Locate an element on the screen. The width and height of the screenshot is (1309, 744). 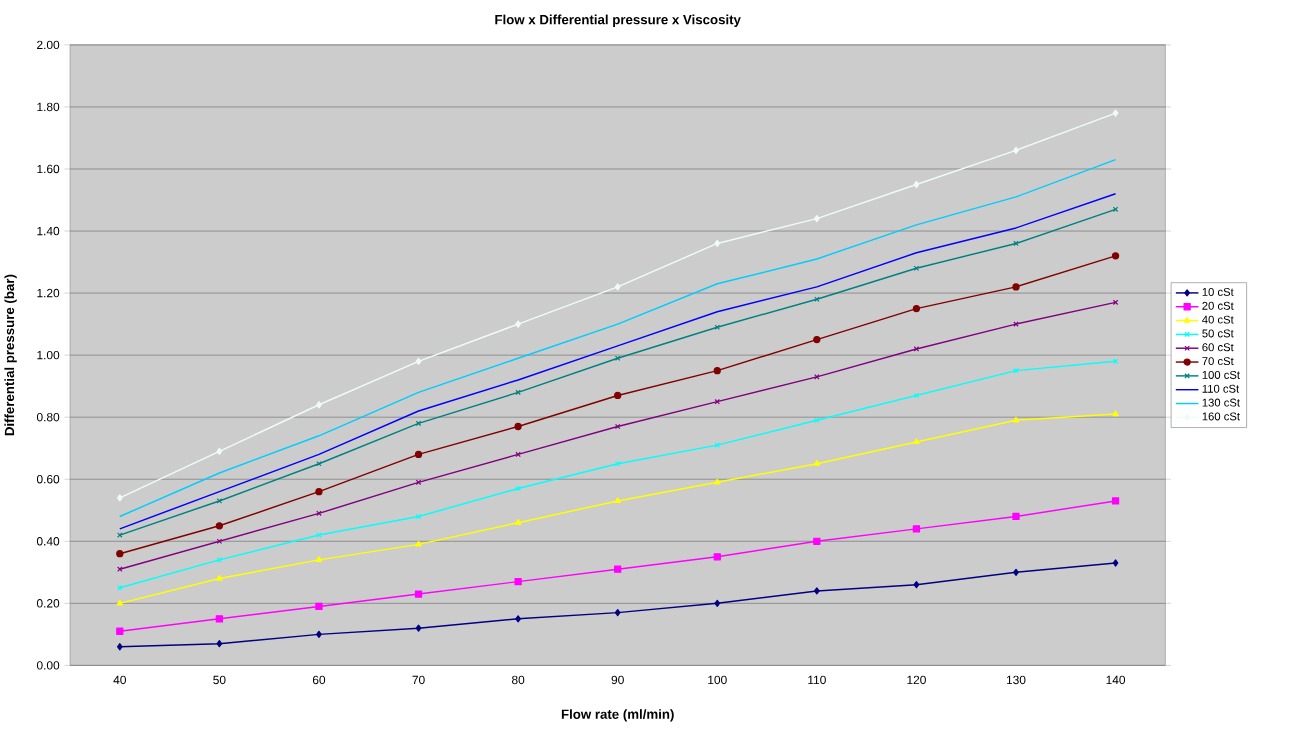
x-tick-label: 130 is located at coordinates (1016, 680).